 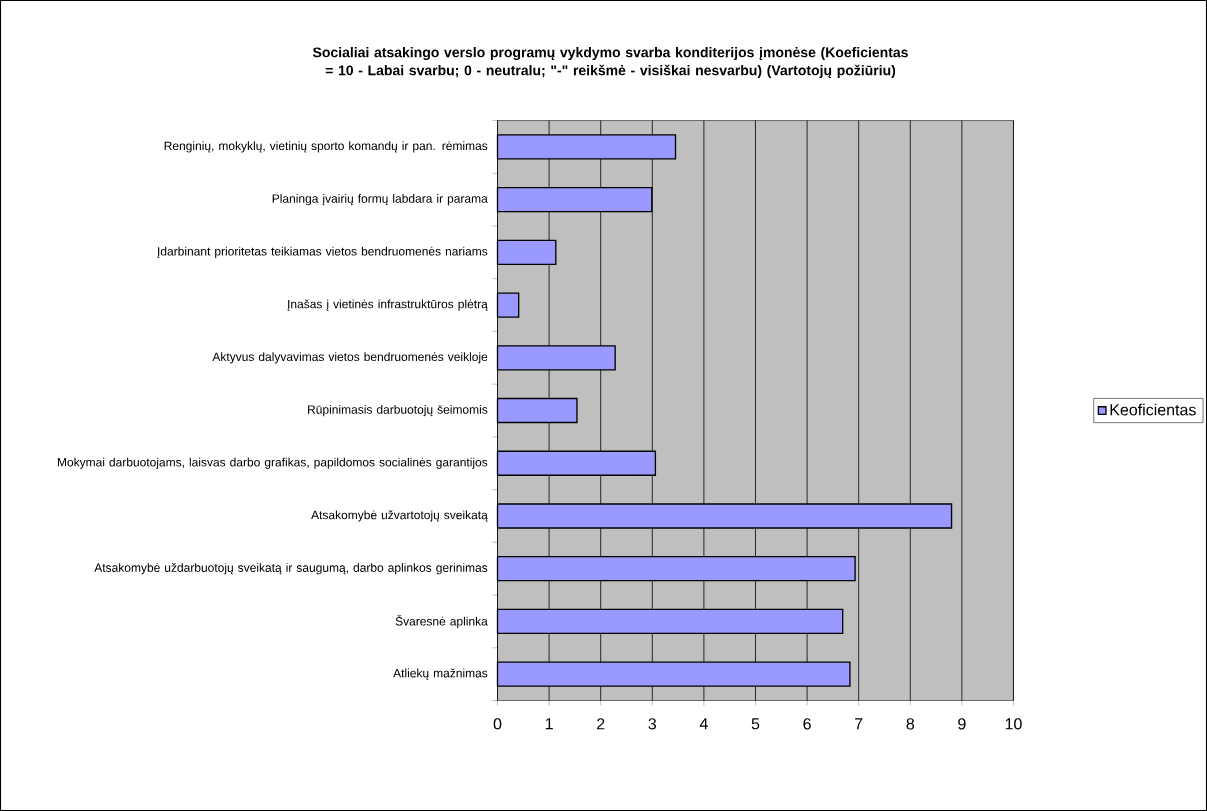 What do you see at coordinates (497, 724) in the screenshot?
I see `x-tick-label: 0` at bounding box center [497, 724].